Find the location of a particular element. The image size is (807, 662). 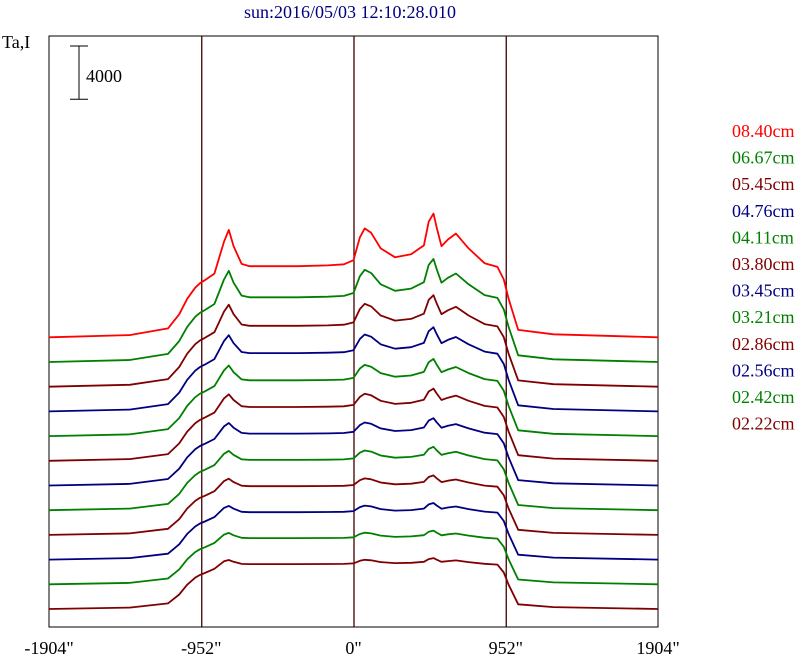

x-tick-labels: -1904" -952" 0" 952" 1904" is located at coordinates (351, 648).